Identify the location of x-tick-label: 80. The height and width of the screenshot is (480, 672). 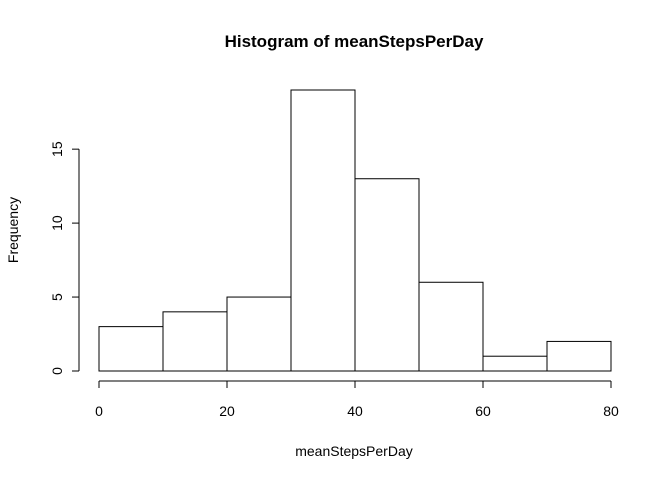
(611, 411).